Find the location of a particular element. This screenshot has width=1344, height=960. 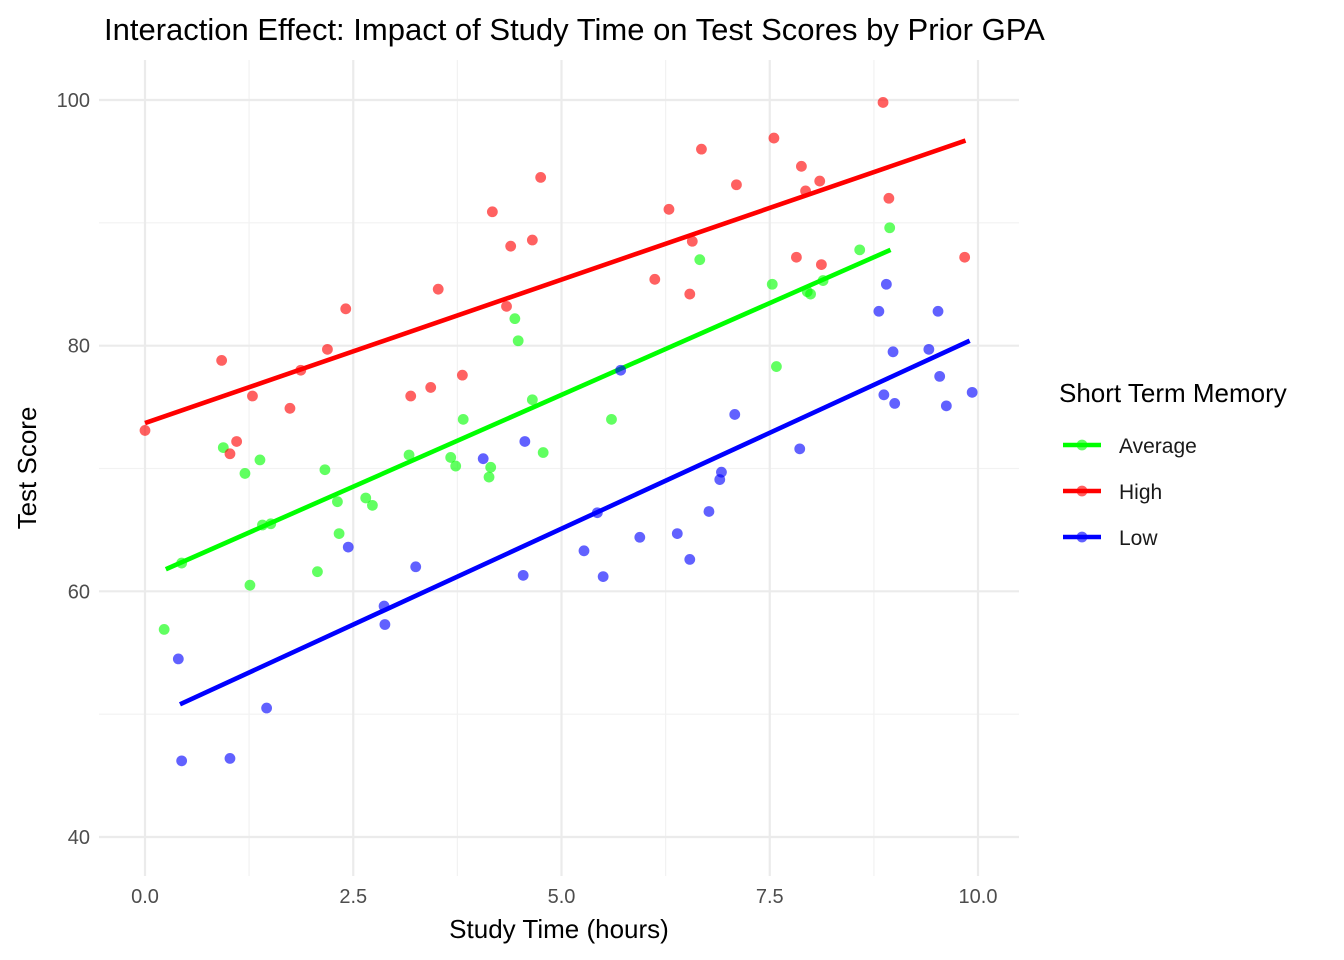

x-tick-label: 10.0 is located at coordinates (978, 897).